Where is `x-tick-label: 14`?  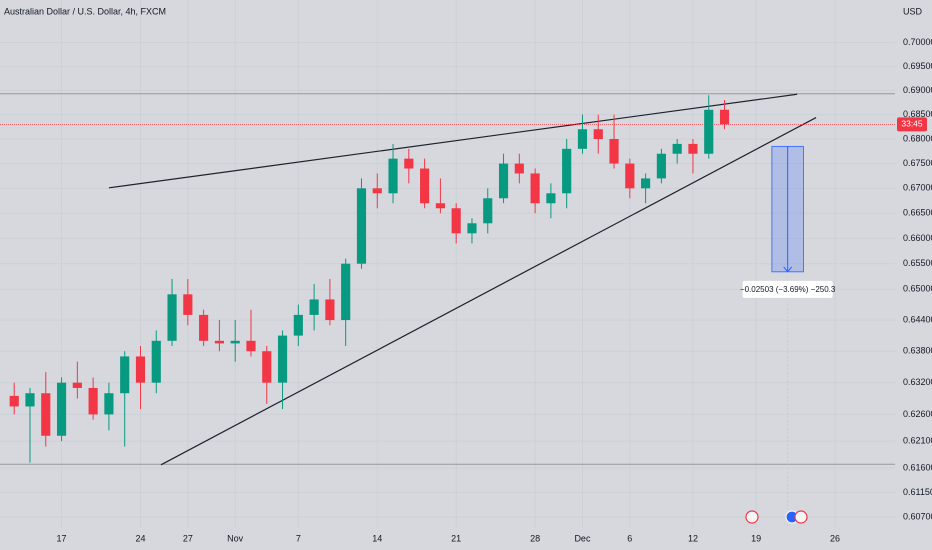 x-tick-label: 14 is located at coordinates (377, 538).